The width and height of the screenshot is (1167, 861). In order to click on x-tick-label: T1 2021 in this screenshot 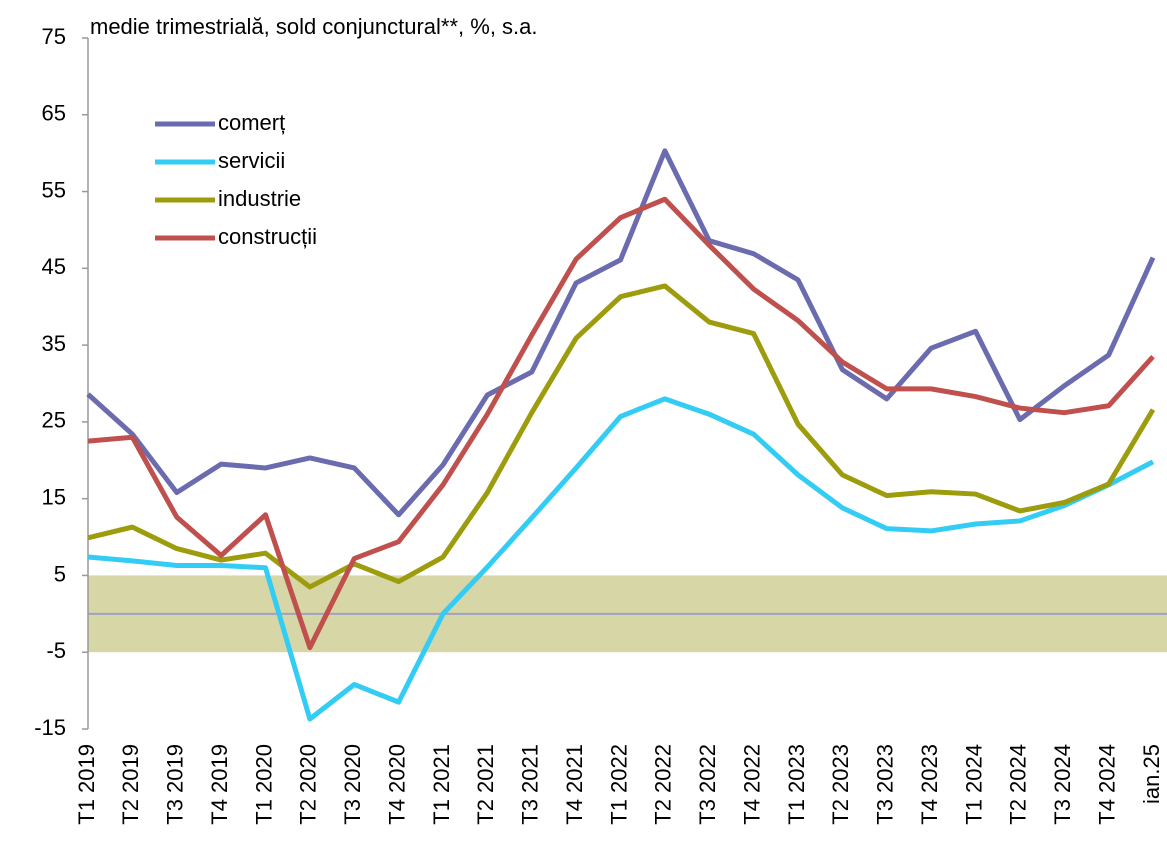, I will do `click(441, 784)`.